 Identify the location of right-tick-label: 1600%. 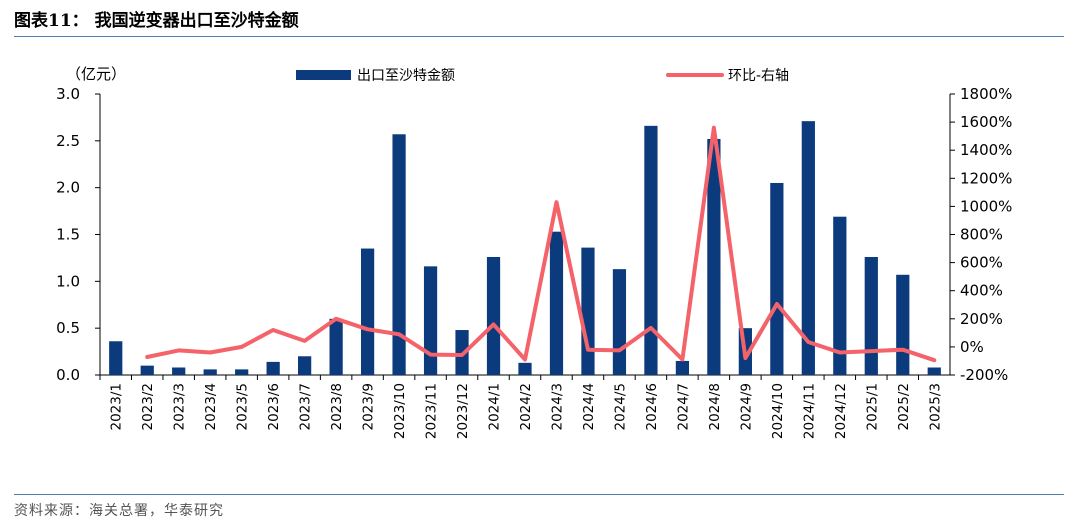
(986, 122).